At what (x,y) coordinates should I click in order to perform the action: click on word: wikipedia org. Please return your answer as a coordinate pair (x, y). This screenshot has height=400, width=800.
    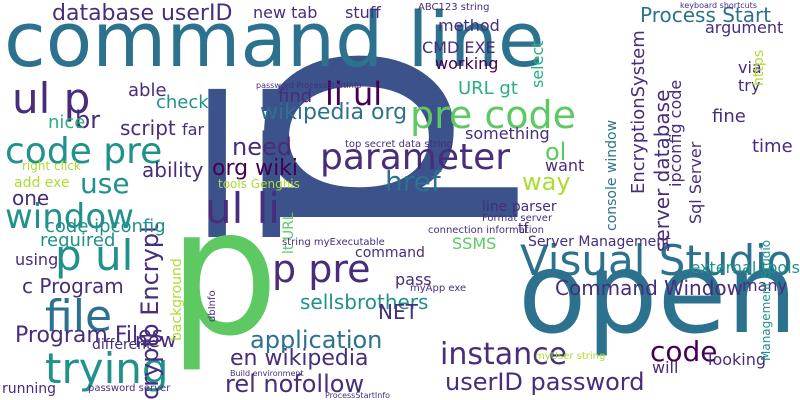
    Looking at the image, I should click on (334, 112).